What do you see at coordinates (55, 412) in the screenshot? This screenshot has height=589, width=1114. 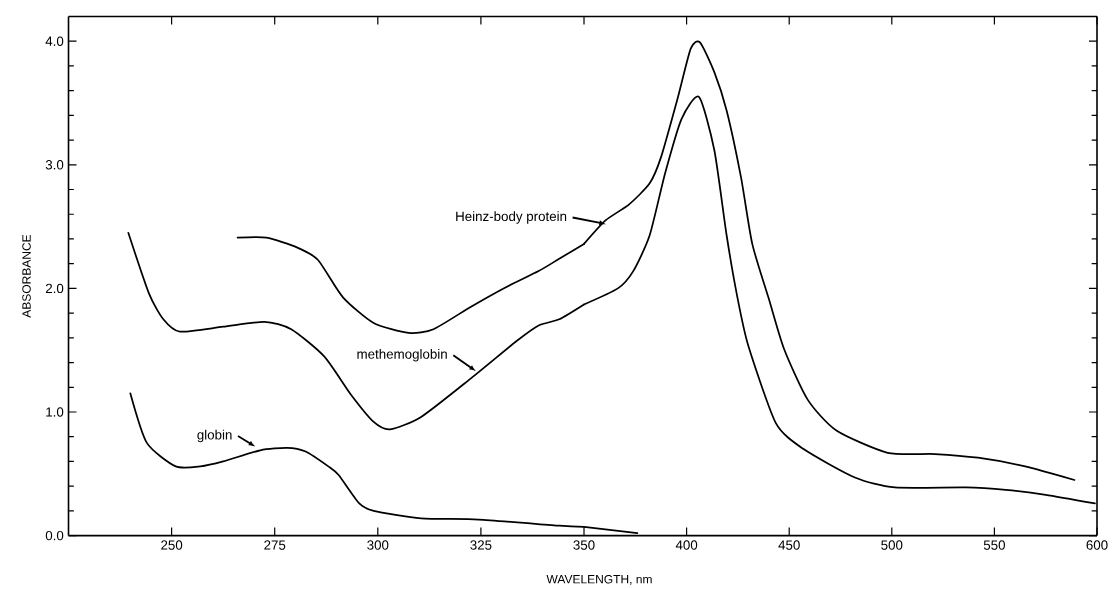 I see `y-tick-label: 1.0` at bounding box center [55, 412].